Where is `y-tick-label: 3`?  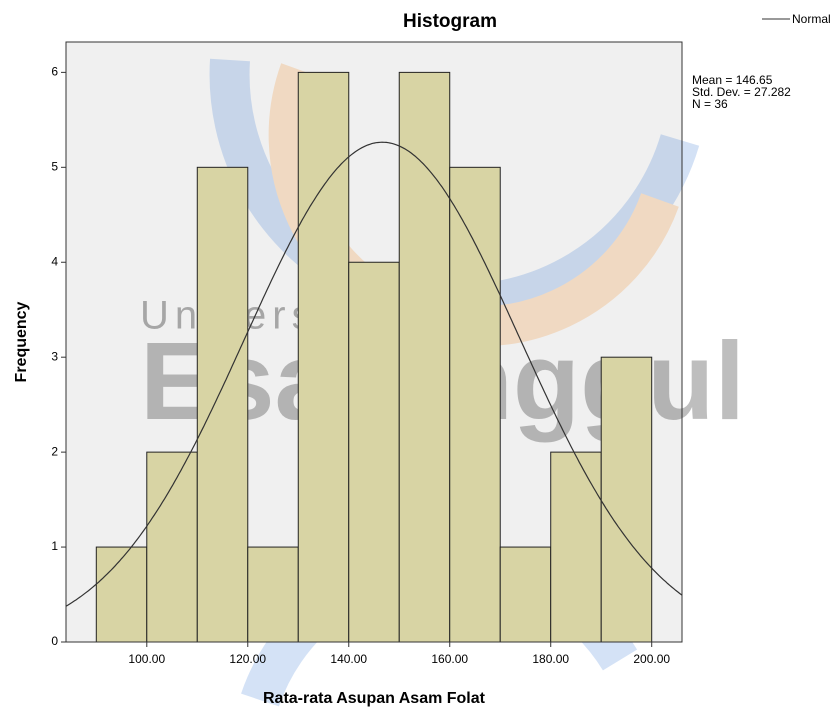
y-tick-label: 3 is located at coordinates (54, 356).